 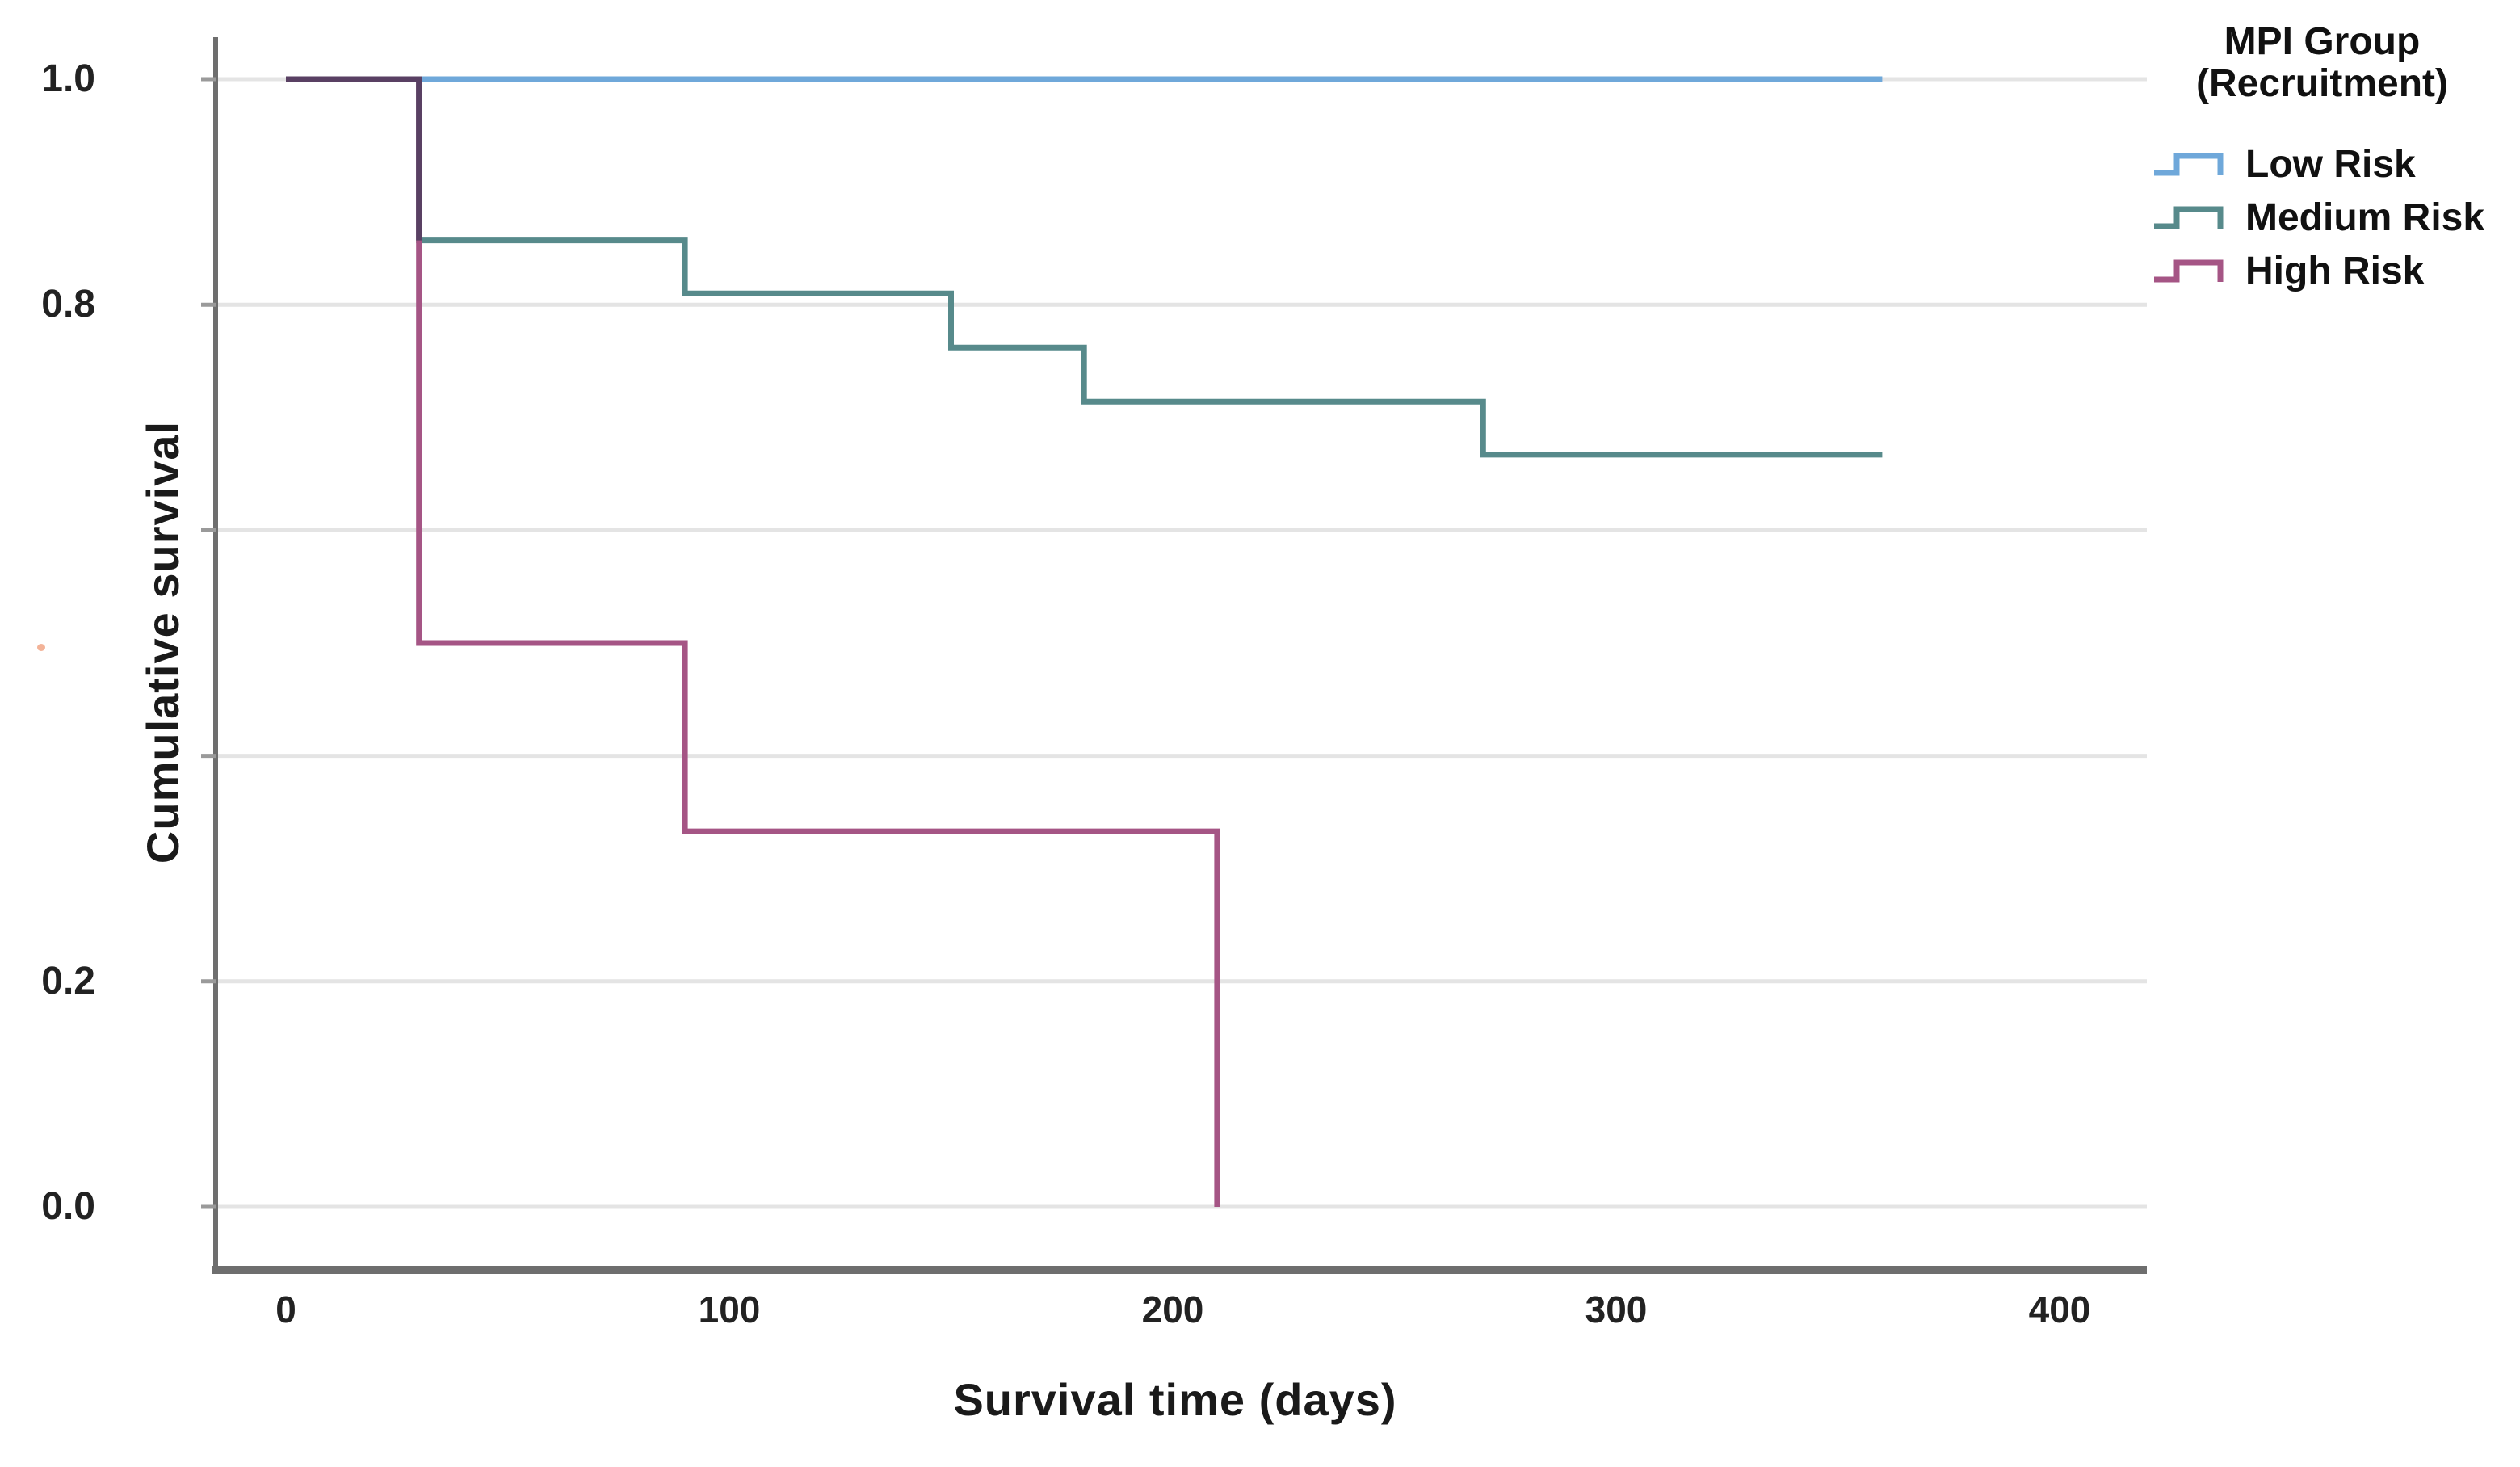 I want to click on legend-item-high-risk: High Risk, so click(x=2322, y=270).